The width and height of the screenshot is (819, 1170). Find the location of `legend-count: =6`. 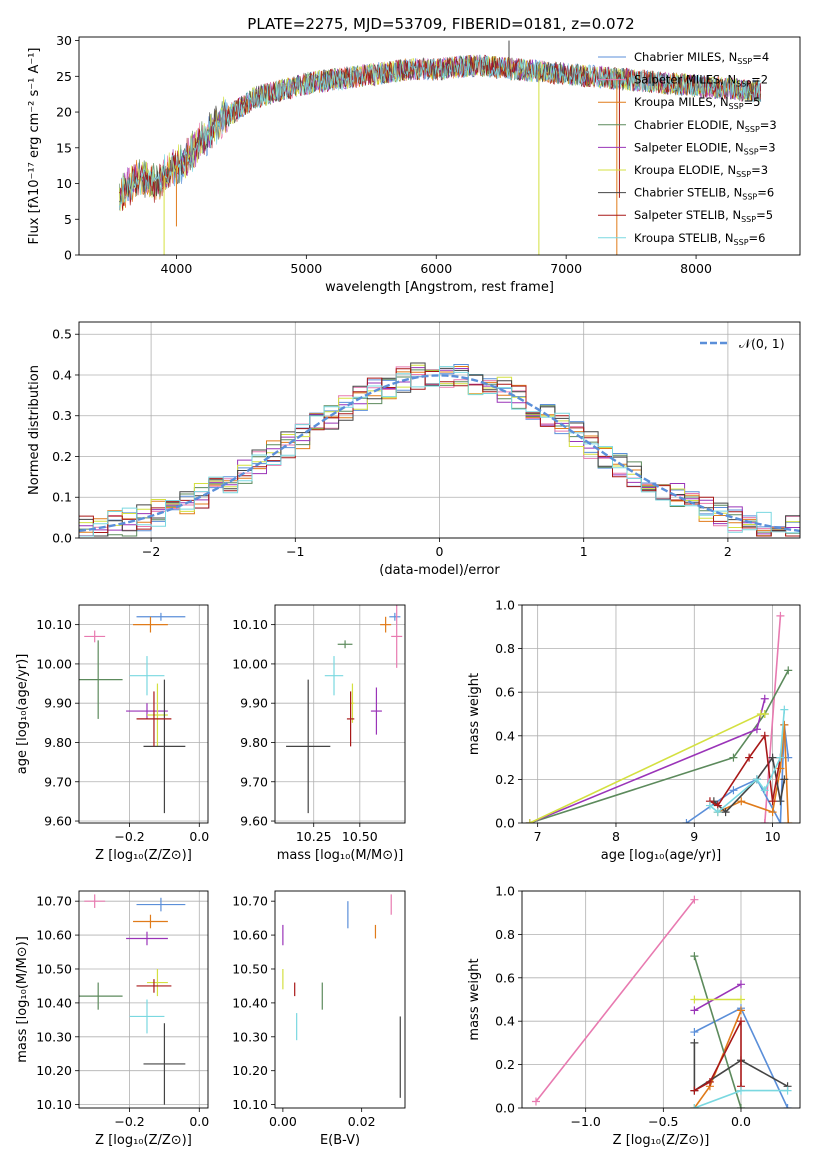

legend-count: =6 is located at coordinates (765, 193).